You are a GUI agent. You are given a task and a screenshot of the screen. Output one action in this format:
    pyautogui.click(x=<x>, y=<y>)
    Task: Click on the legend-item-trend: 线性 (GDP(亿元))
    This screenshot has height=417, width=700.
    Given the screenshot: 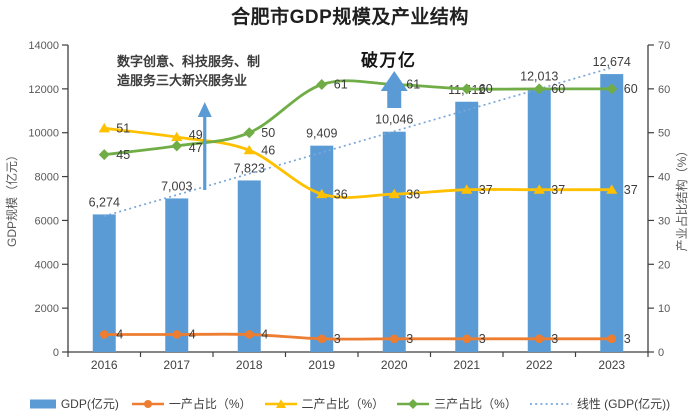 What is the action you would take?
    pyautogui.click(x=599, y=403)
    